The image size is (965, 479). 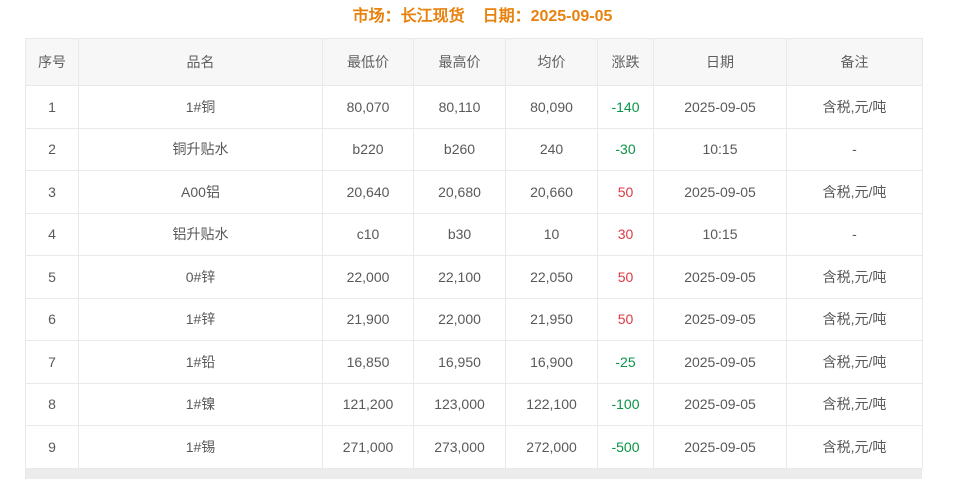 What do you see at coordinates (625, 362) in the screenshot?
I see `cell-change: -25` at bounding box center [625, 362].